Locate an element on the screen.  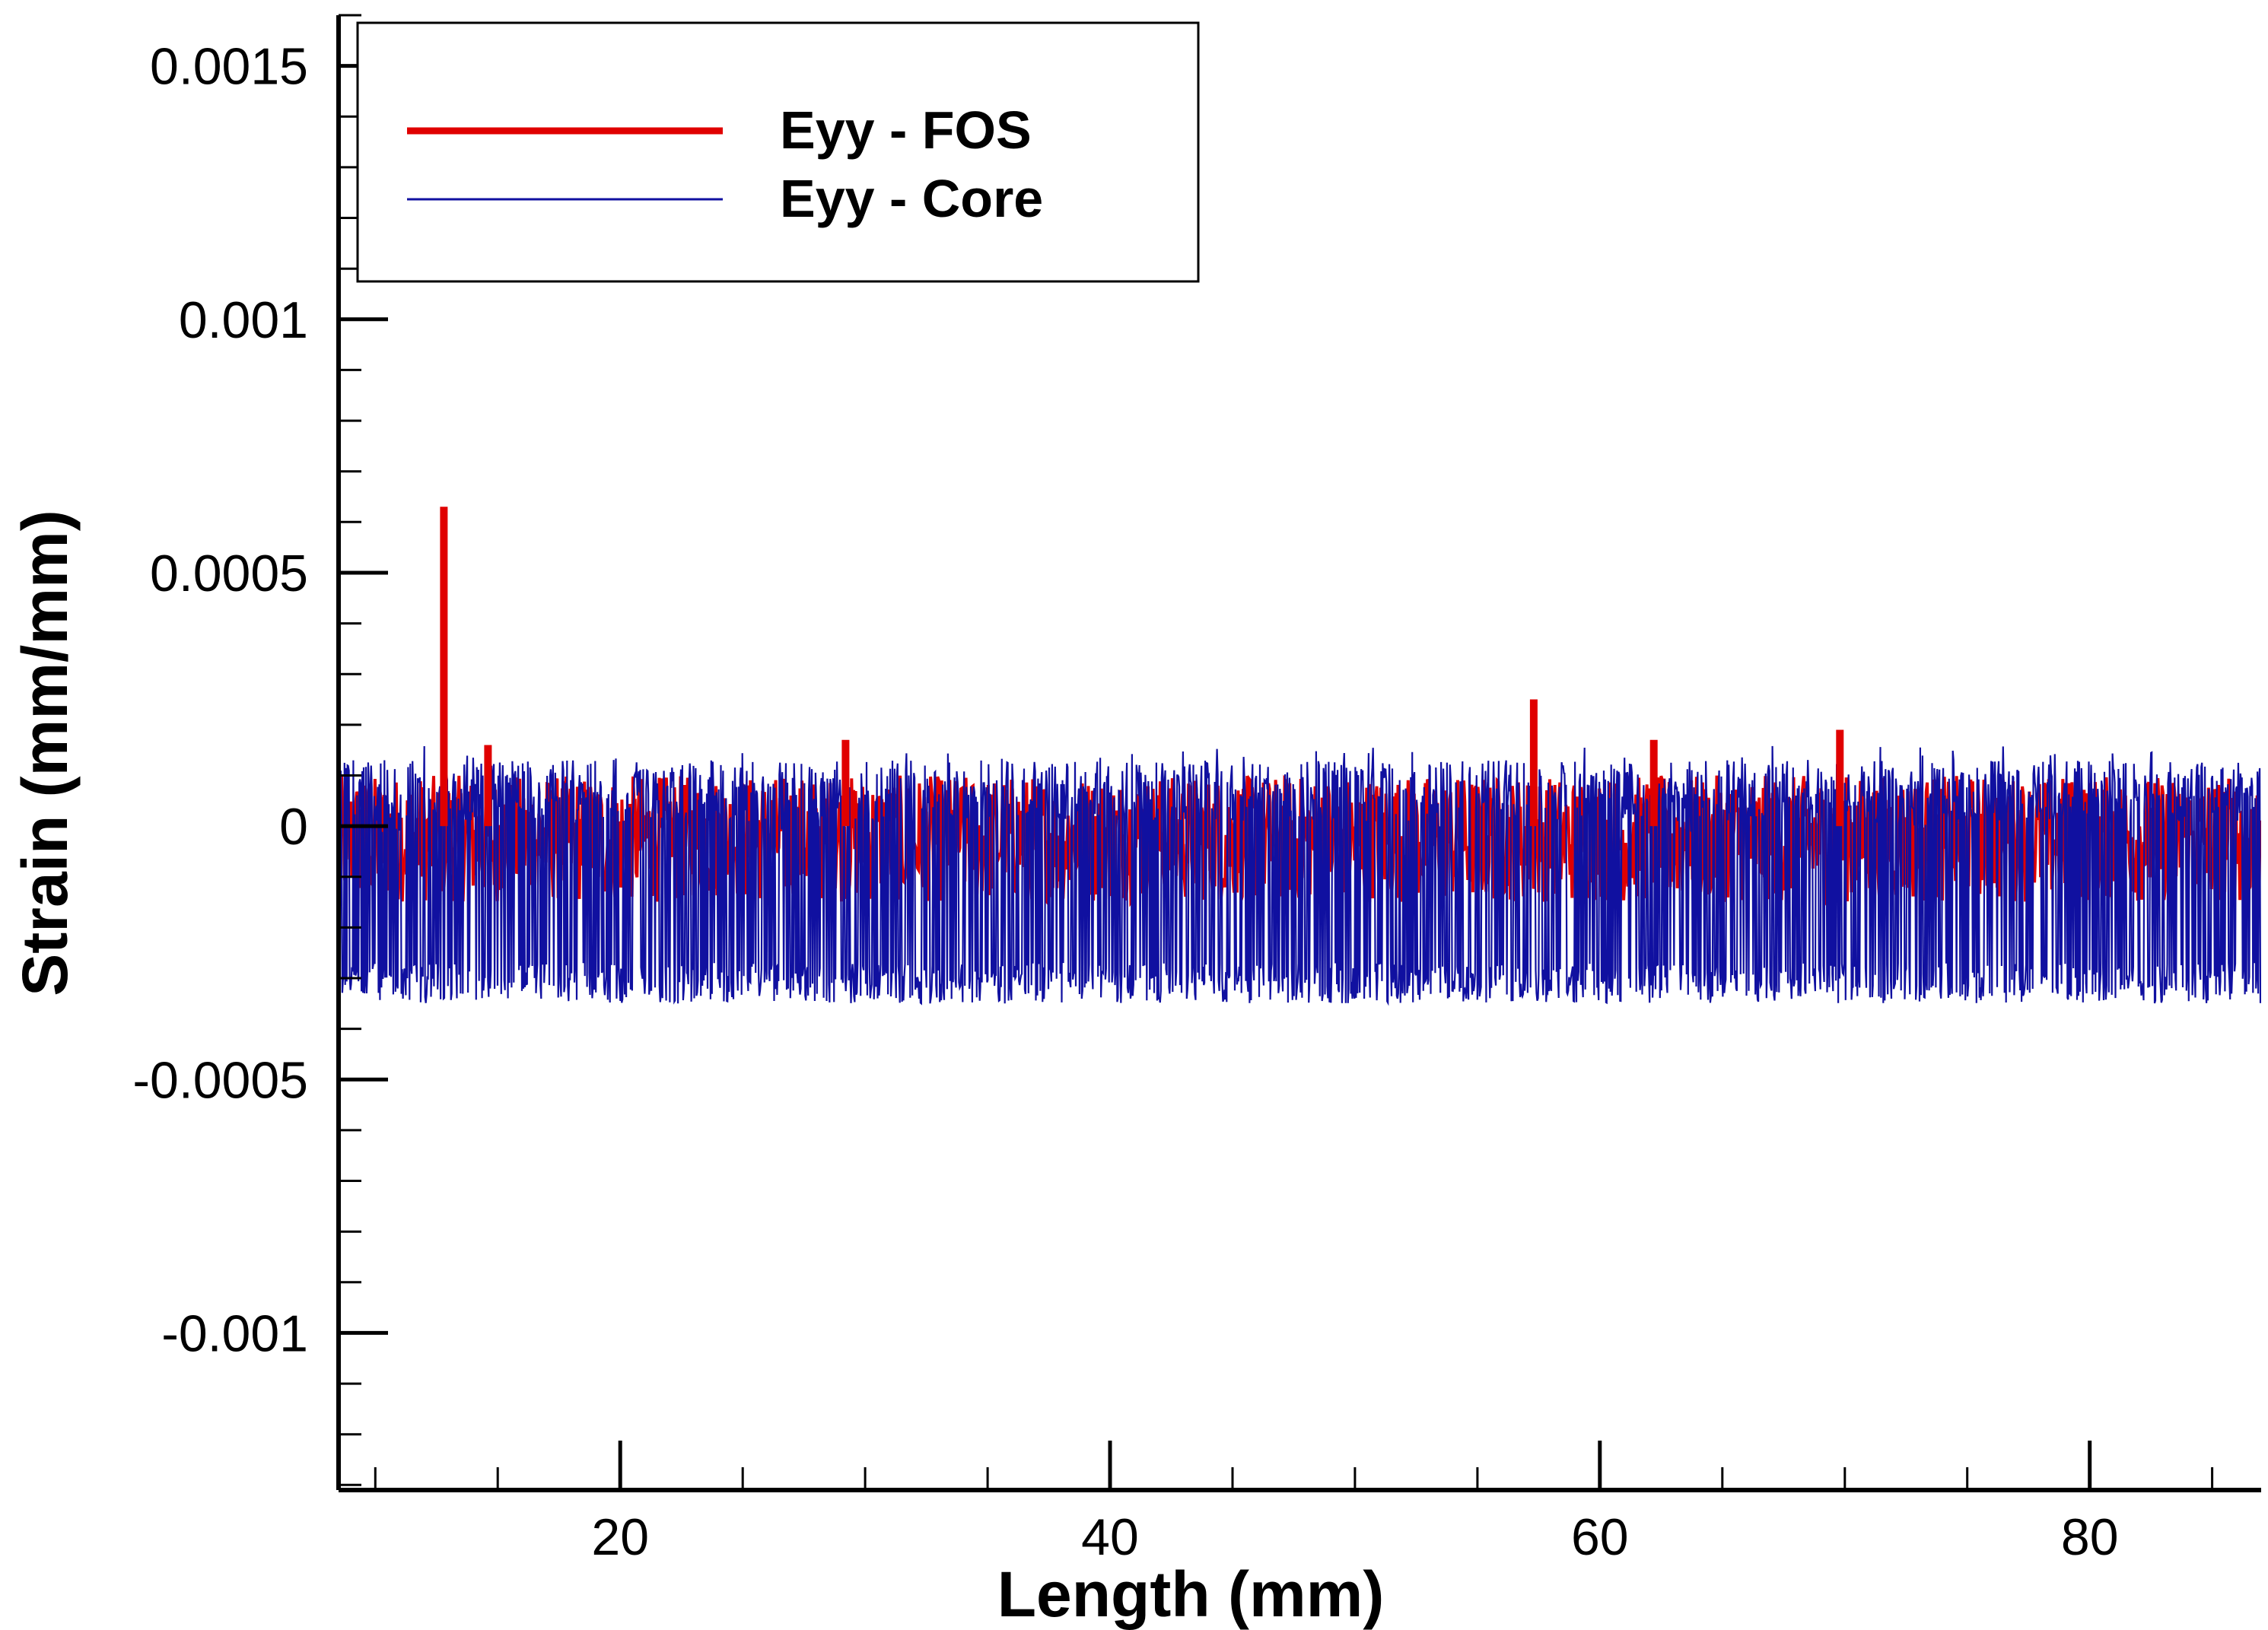
x-tick-label: 40 is located at coordinates (1110, 1537).